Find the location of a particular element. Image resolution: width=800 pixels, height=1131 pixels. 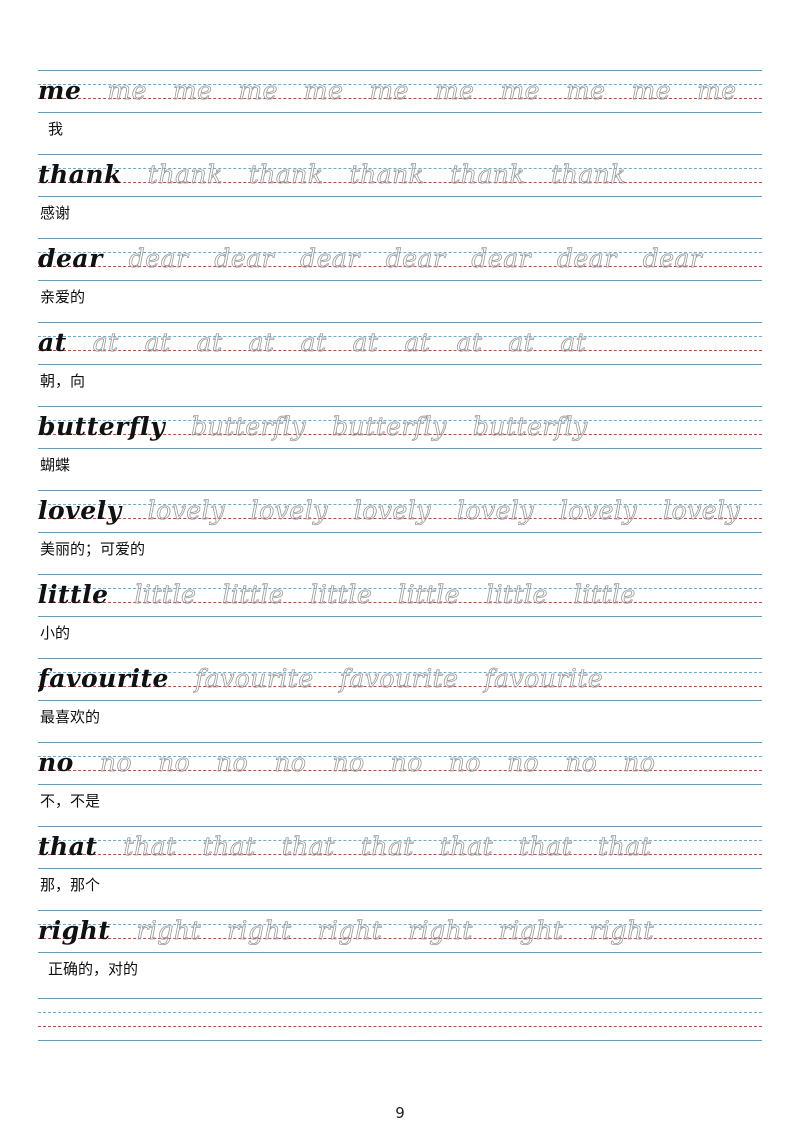

word-meaning: 亲爱的 is located at coordinates (63, 297).